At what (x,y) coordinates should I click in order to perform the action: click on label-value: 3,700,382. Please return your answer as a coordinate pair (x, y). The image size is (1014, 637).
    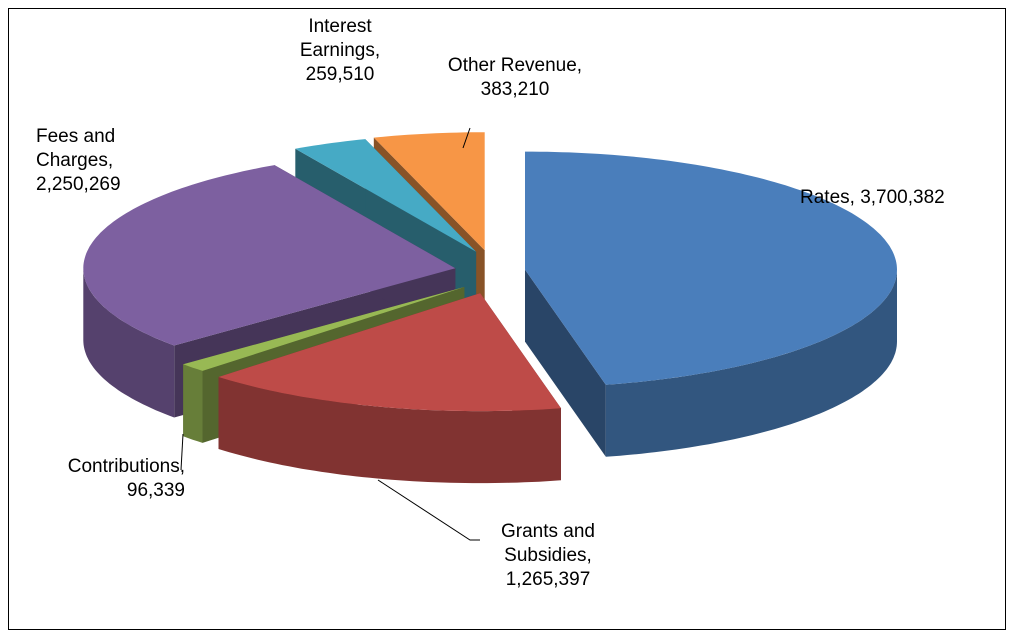
    Looking at the image, I should click on (902, 197).